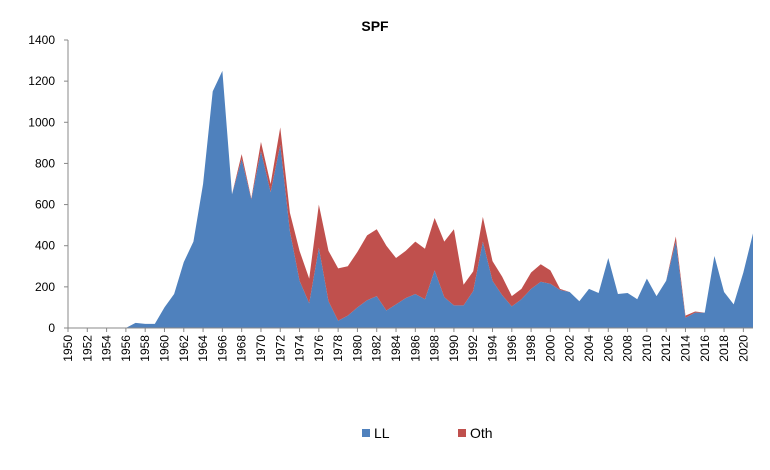 The image size is (770, 470). I want to click on x-tick-label: 1994, so click(493, 348).